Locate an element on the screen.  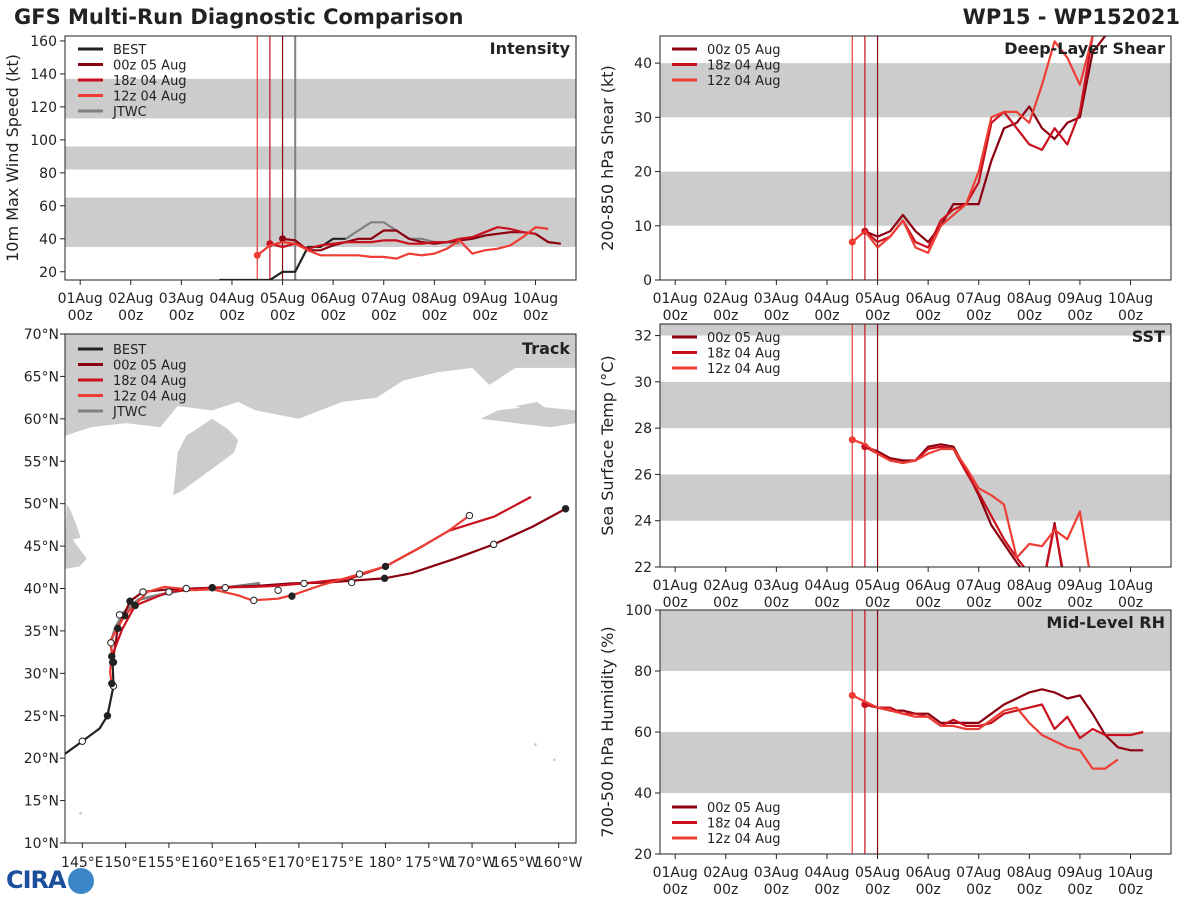
panel-title: SST is located at coordinates (1148, 336).